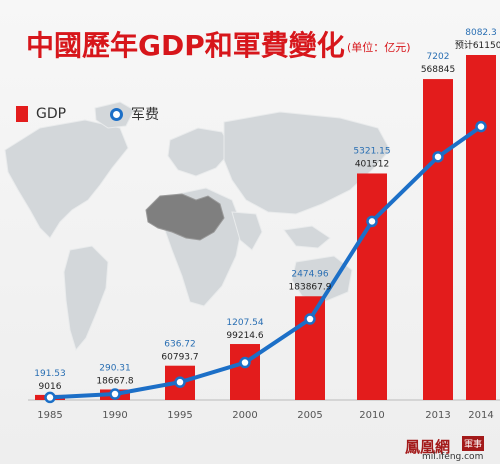 This screenshot has height=464, width=500. What do you see at coordinates (372, 164) in the screenshot?
I see `gdp-label-2010: 401512` at bounding box center [372, 164].